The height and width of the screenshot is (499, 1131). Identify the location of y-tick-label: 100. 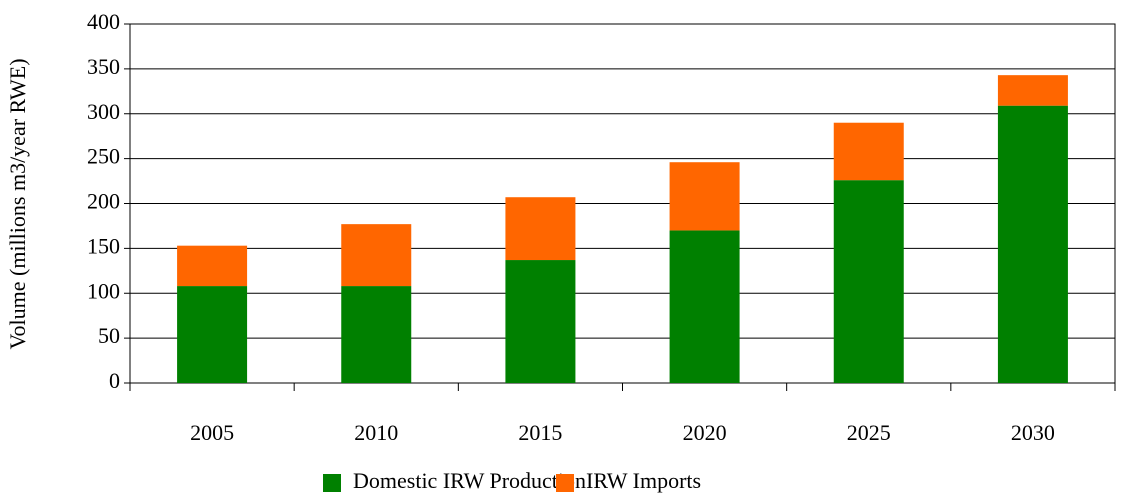
(103, 290).